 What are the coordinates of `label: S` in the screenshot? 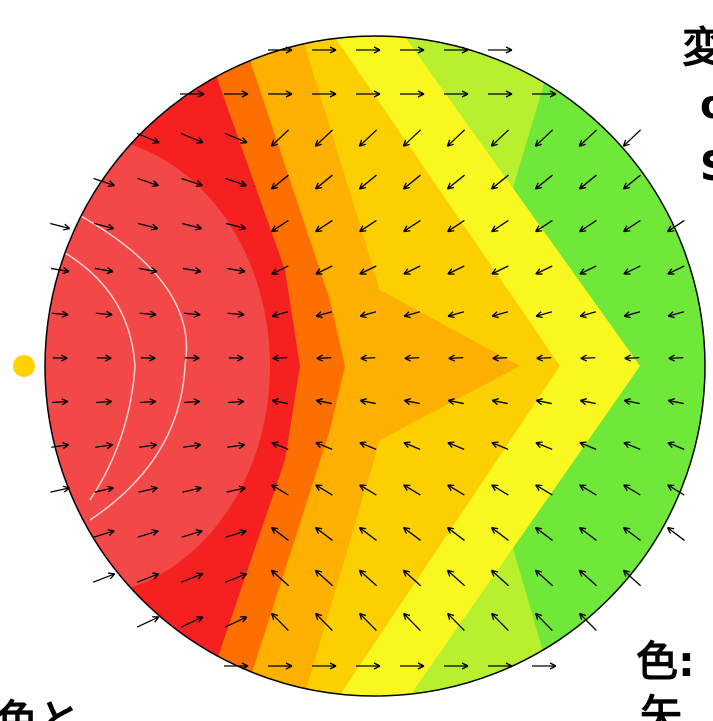 It's located at (706, 167).